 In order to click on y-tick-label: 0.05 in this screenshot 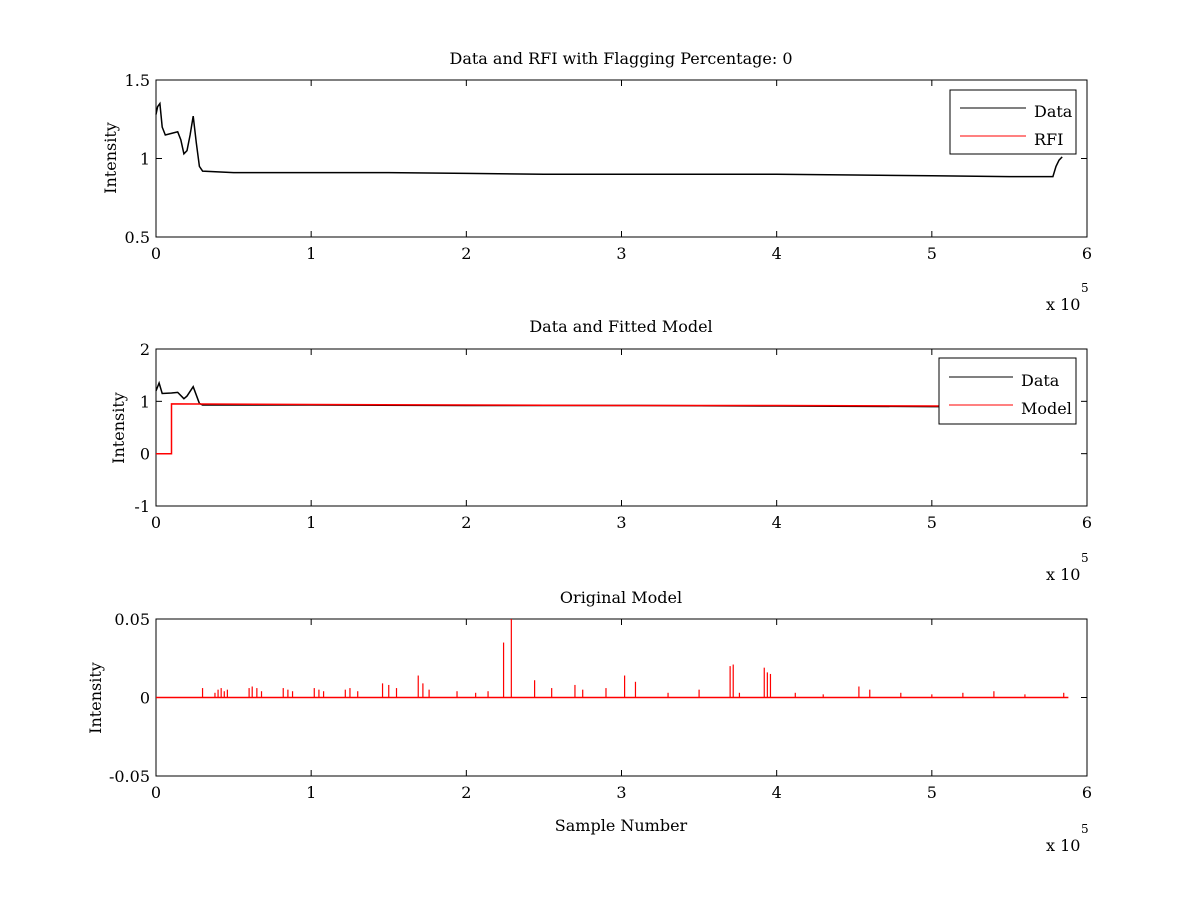, I will do `click(132, 619)`.